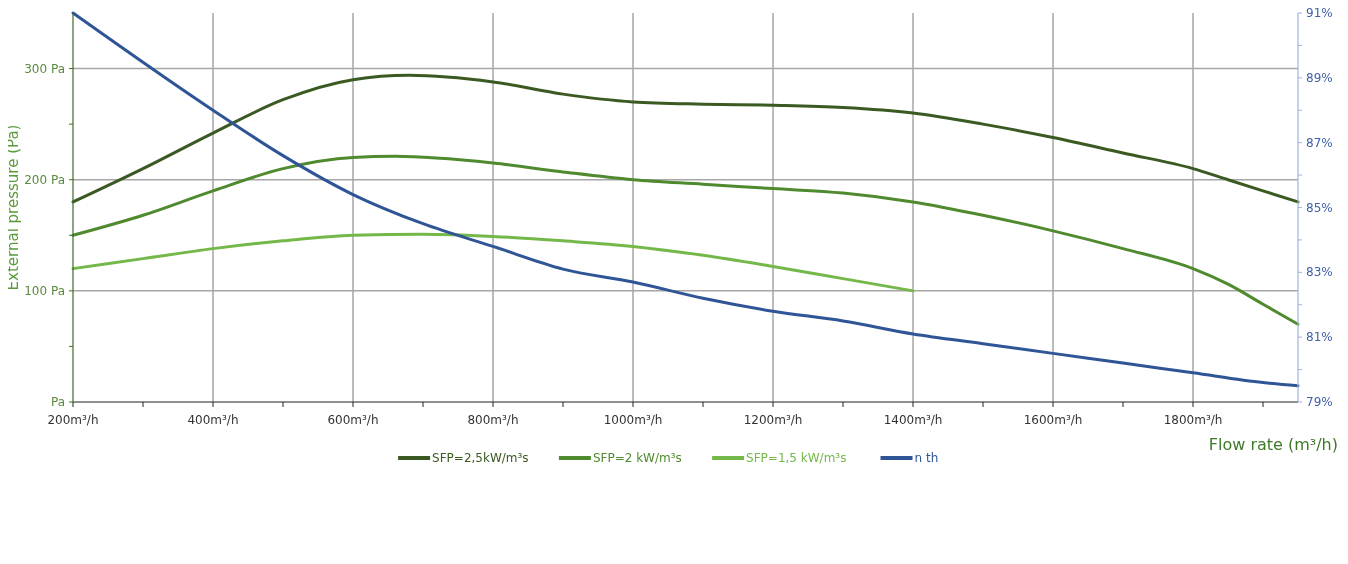  Describe the element at coordinates (1319, 337) in the screenshot. I see `y2-tick-label: 81%` at that location.